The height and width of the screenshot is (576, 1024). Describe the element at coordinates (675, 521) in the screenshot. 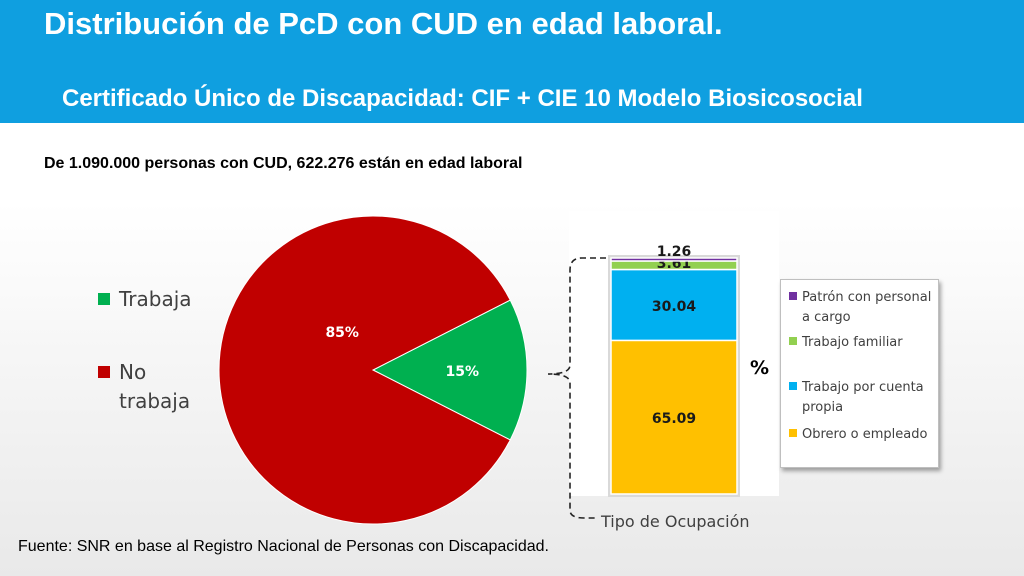

I see `bar-x-axis-label: Tipo de Ocupación` at that location.